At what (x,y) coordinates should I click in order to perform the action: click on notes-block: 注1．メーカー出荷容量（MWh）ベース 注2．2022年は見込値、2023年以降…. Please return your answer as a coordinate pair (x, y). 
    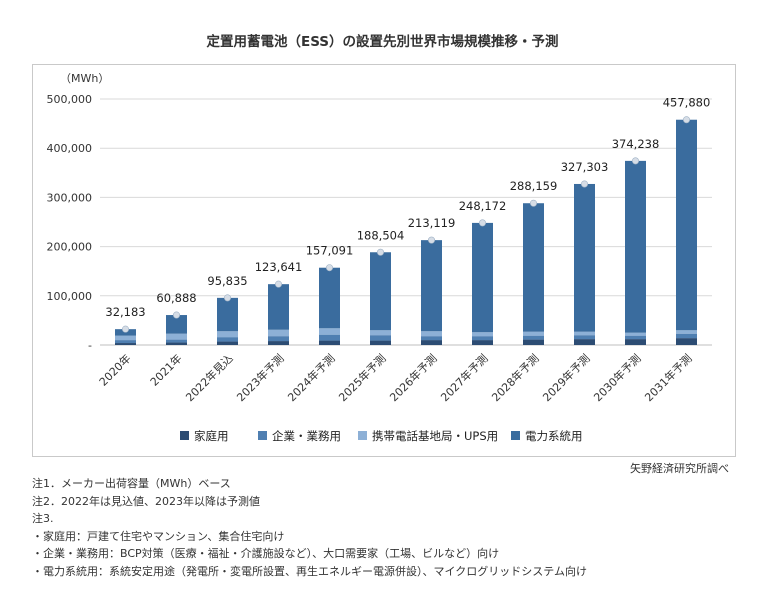
    Looking at the image, I should click on (309, 527).